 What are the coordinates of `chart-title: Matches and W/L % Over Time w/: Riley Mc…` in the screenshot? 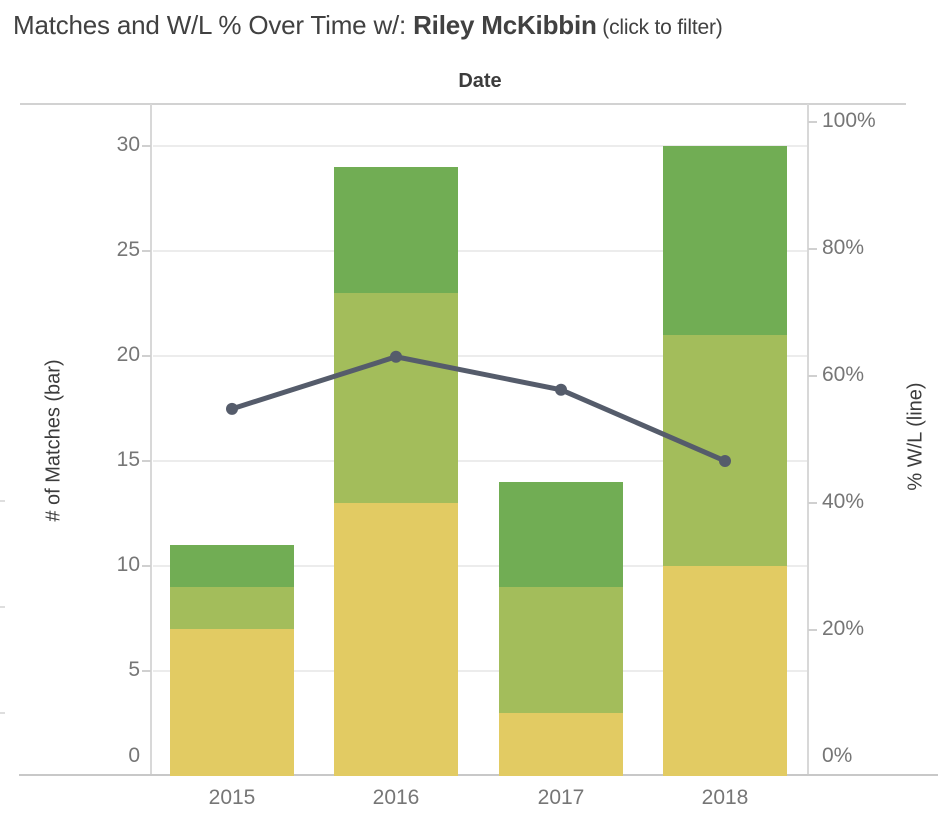 It's located at (368, 25).